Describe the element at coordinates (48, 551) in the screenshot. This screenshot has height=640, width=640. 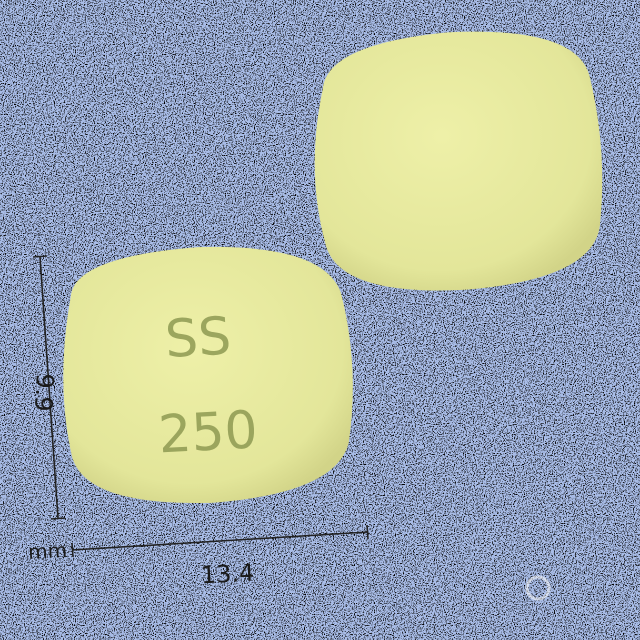
I see `unit-label: mm` at that location.